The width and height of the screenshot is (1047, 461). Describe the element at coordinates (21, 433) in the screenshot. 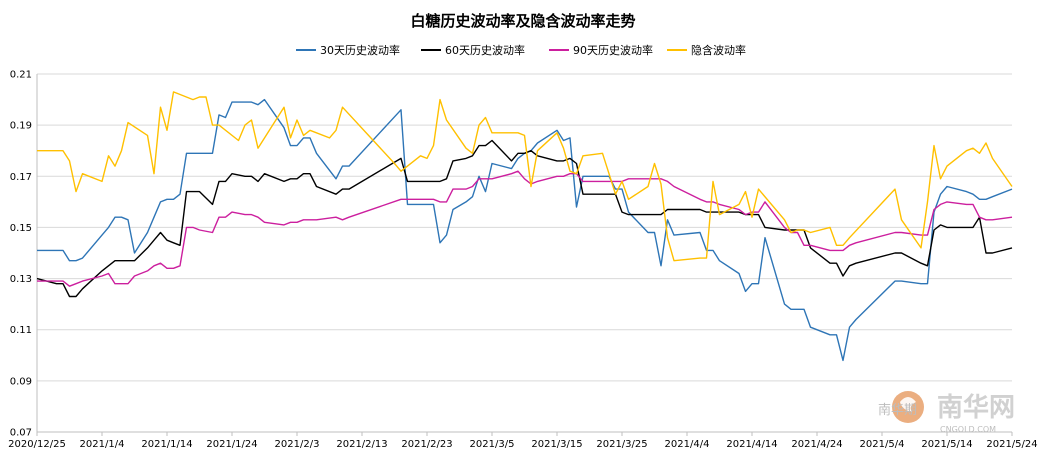

I see `y-tick-label: 0.07` at that location.